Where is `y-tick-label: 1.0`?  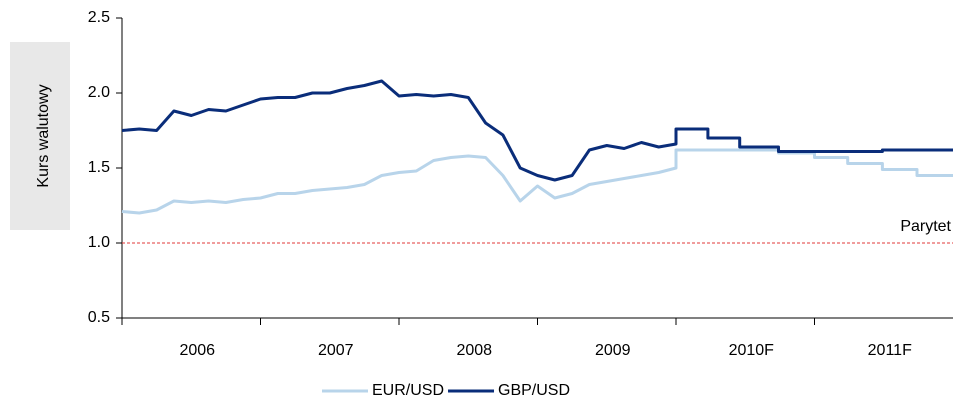 y-tick-label: 1.0 is located at coordinates (99, 242).